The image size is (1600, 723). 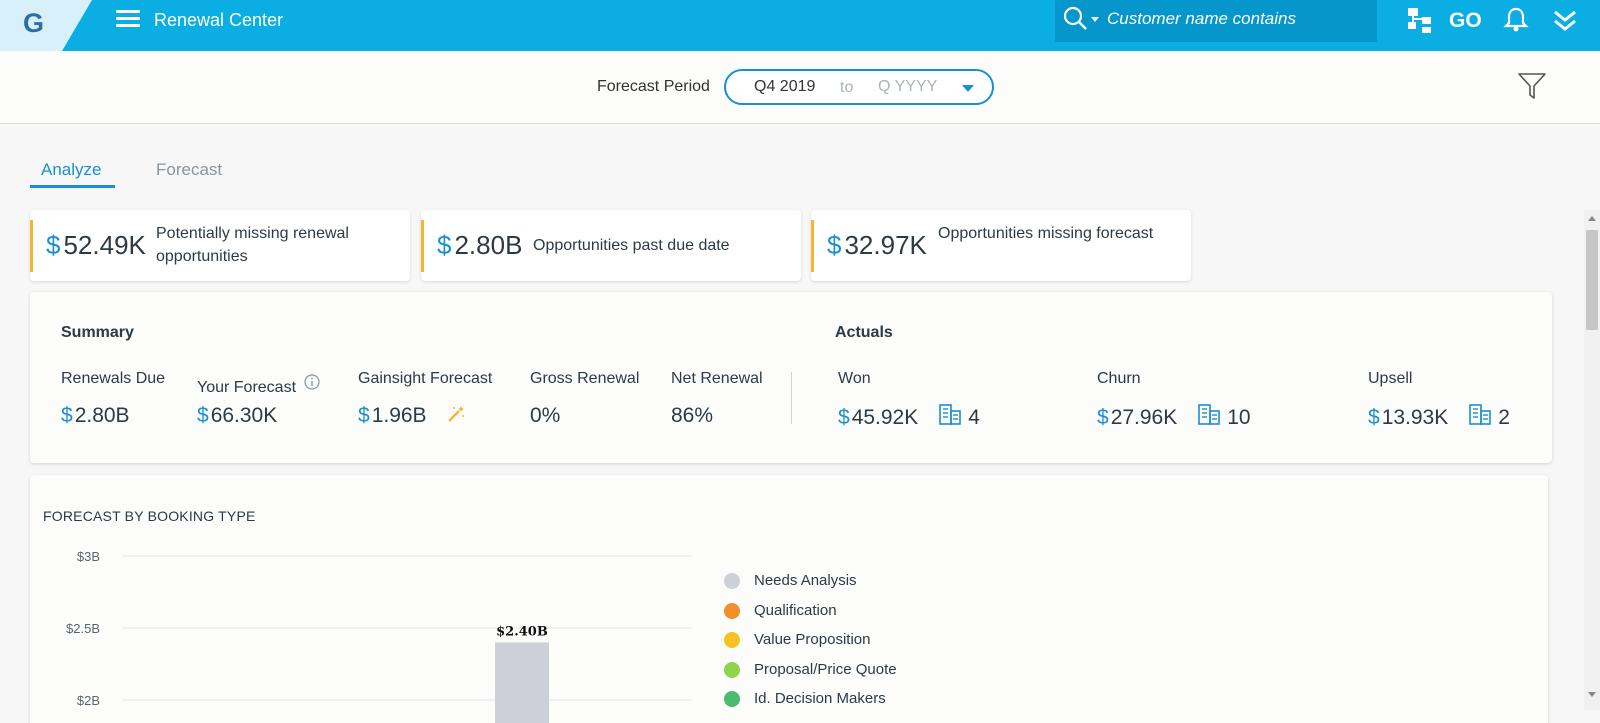 What do you see at coordinates (968, 88) in the screenshot?
I see `period-dropdown-caret-icon` at bounding box center [968, 88].